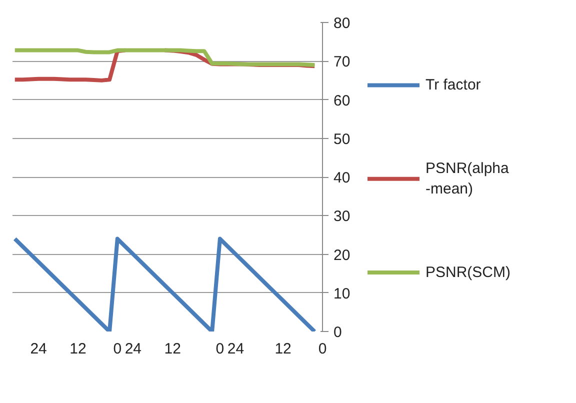  What do you see at coordinates (342, 101) in the screenshot?
I see `y-tick-label: 60` at bounding box center [342, 101].